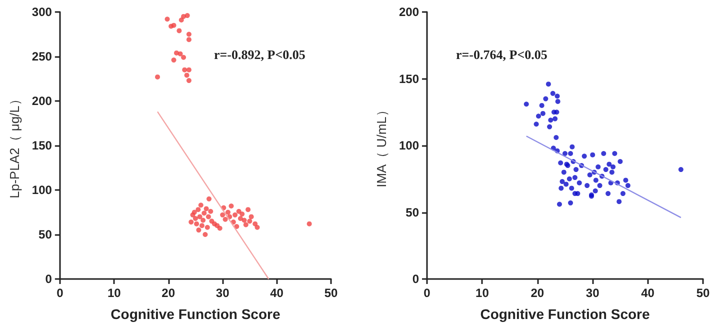 This screenshot has height=331, width=713. I want to click on y-axis-title: Lp-PLA2（ μg/L）, so click(14, 145).